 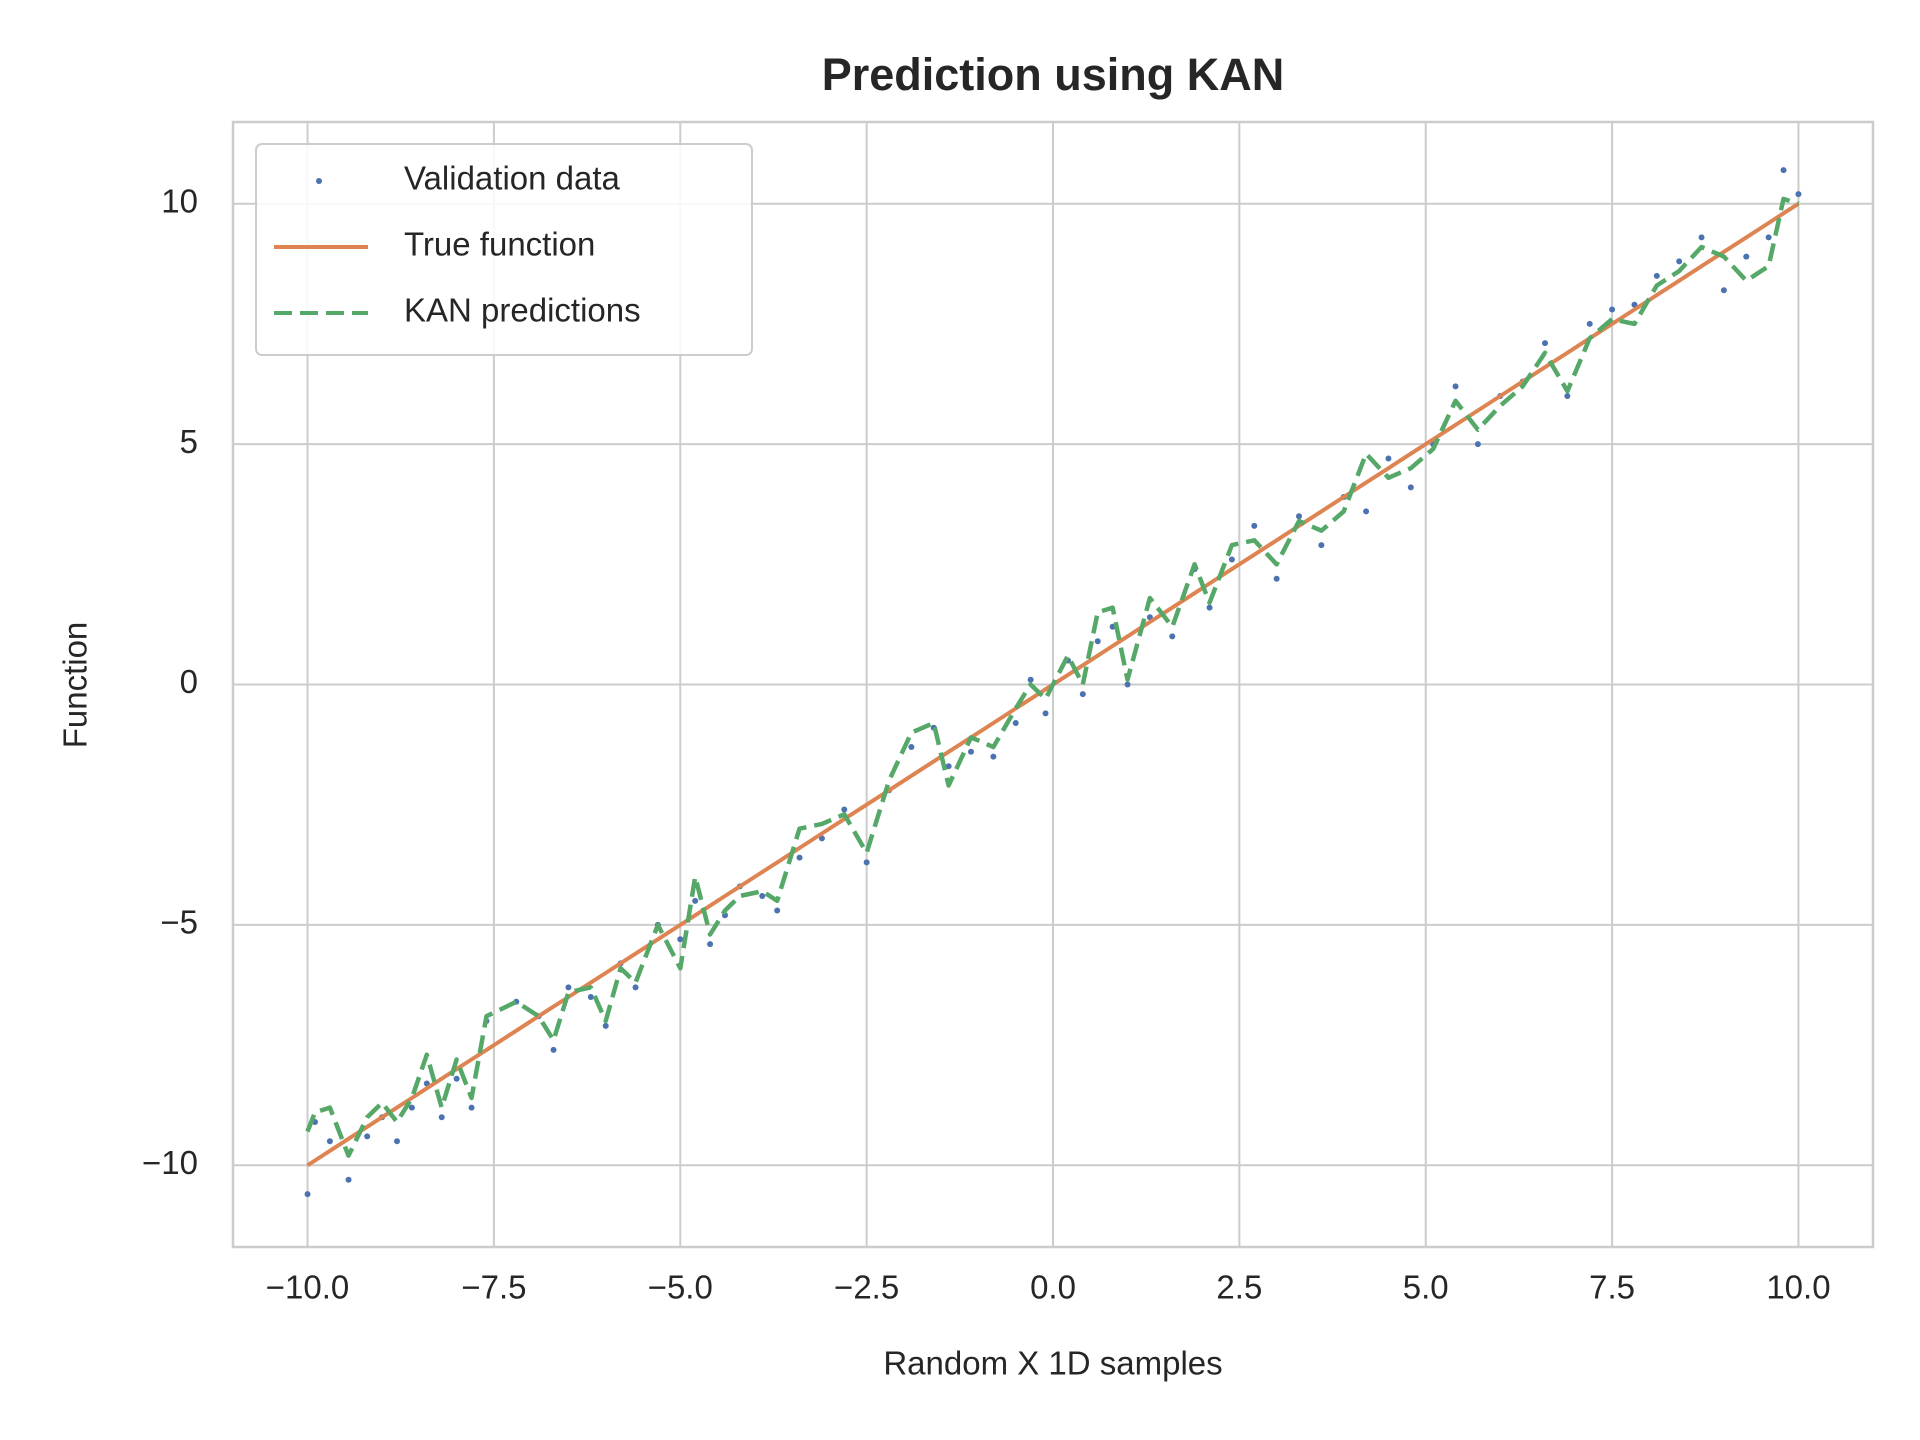 What do you see at coordinates (1426, 1287) in the screenshot?
I see `x-tick-label: 5.0` at bounding box center [1426, 1287].